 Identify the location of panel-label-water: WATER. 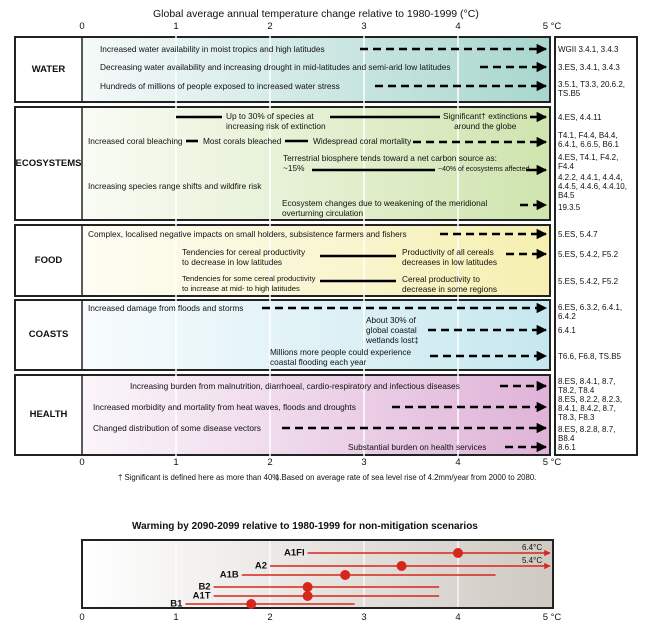
(48, 69).